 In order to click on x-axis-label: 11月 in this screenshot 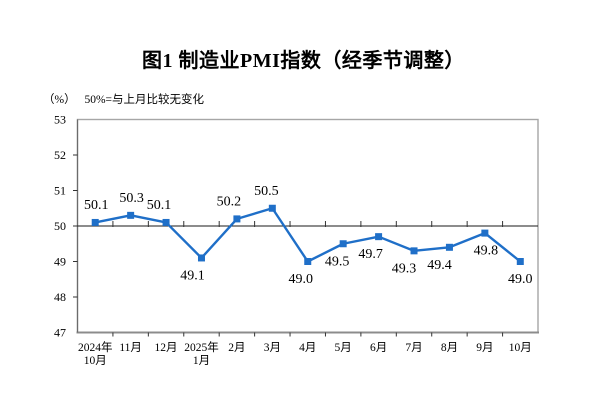, I will do `click(130, 348)`.